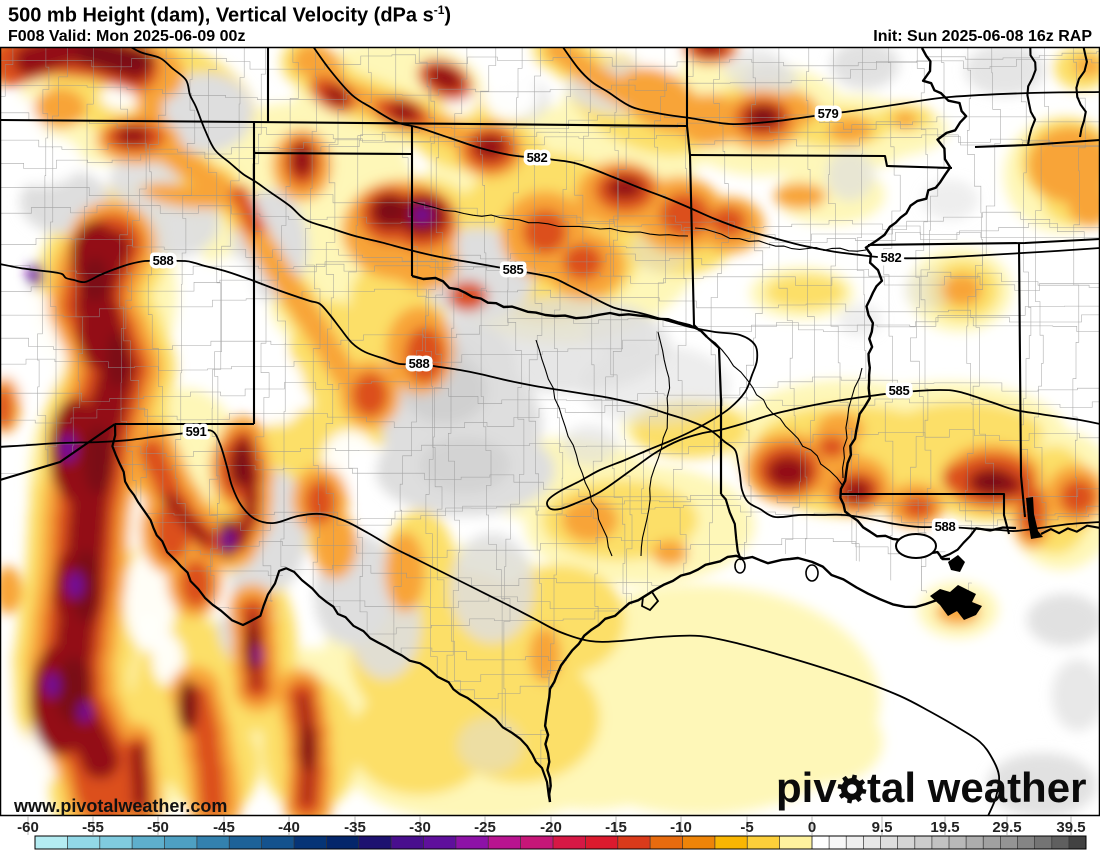  What do you see at coordinates (224, 827) in the screenshot?
I see `svg-text: -45` at bounding box center [224, 827].